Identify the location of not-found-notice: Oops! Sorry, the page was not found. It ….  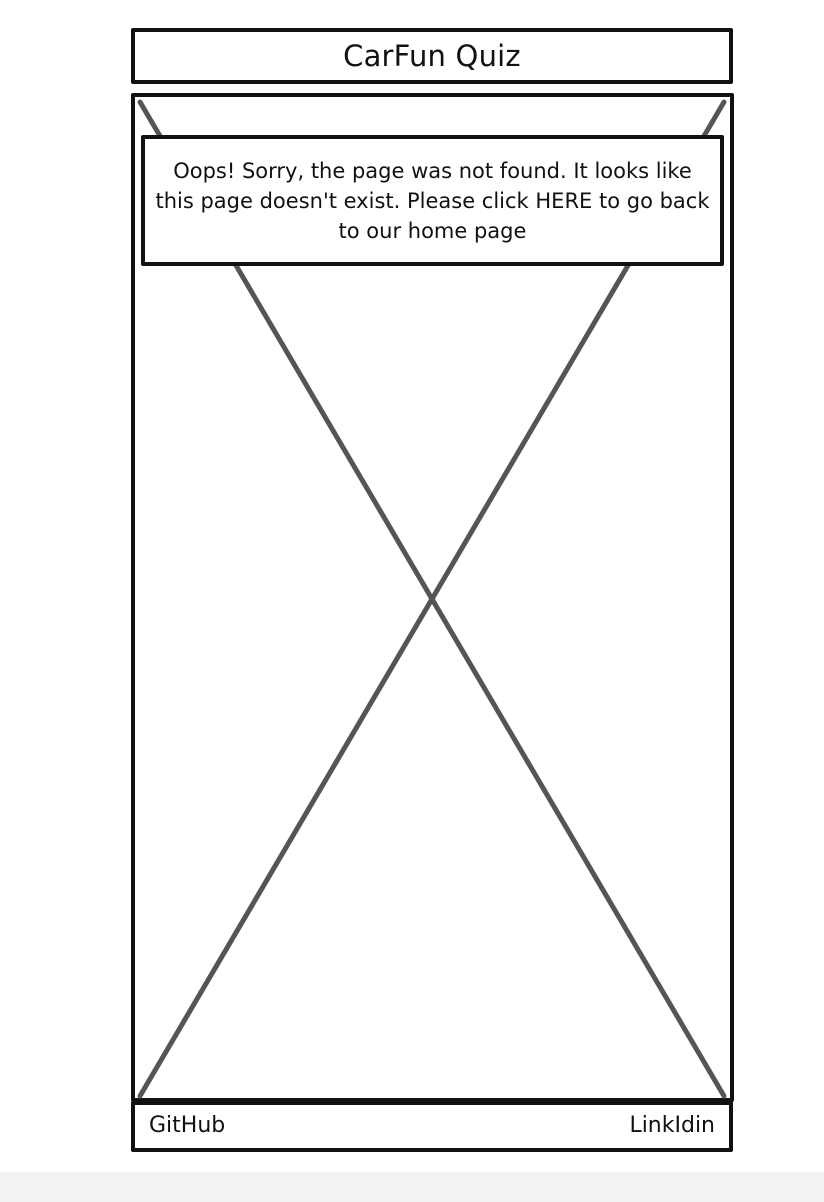
(432, 200).